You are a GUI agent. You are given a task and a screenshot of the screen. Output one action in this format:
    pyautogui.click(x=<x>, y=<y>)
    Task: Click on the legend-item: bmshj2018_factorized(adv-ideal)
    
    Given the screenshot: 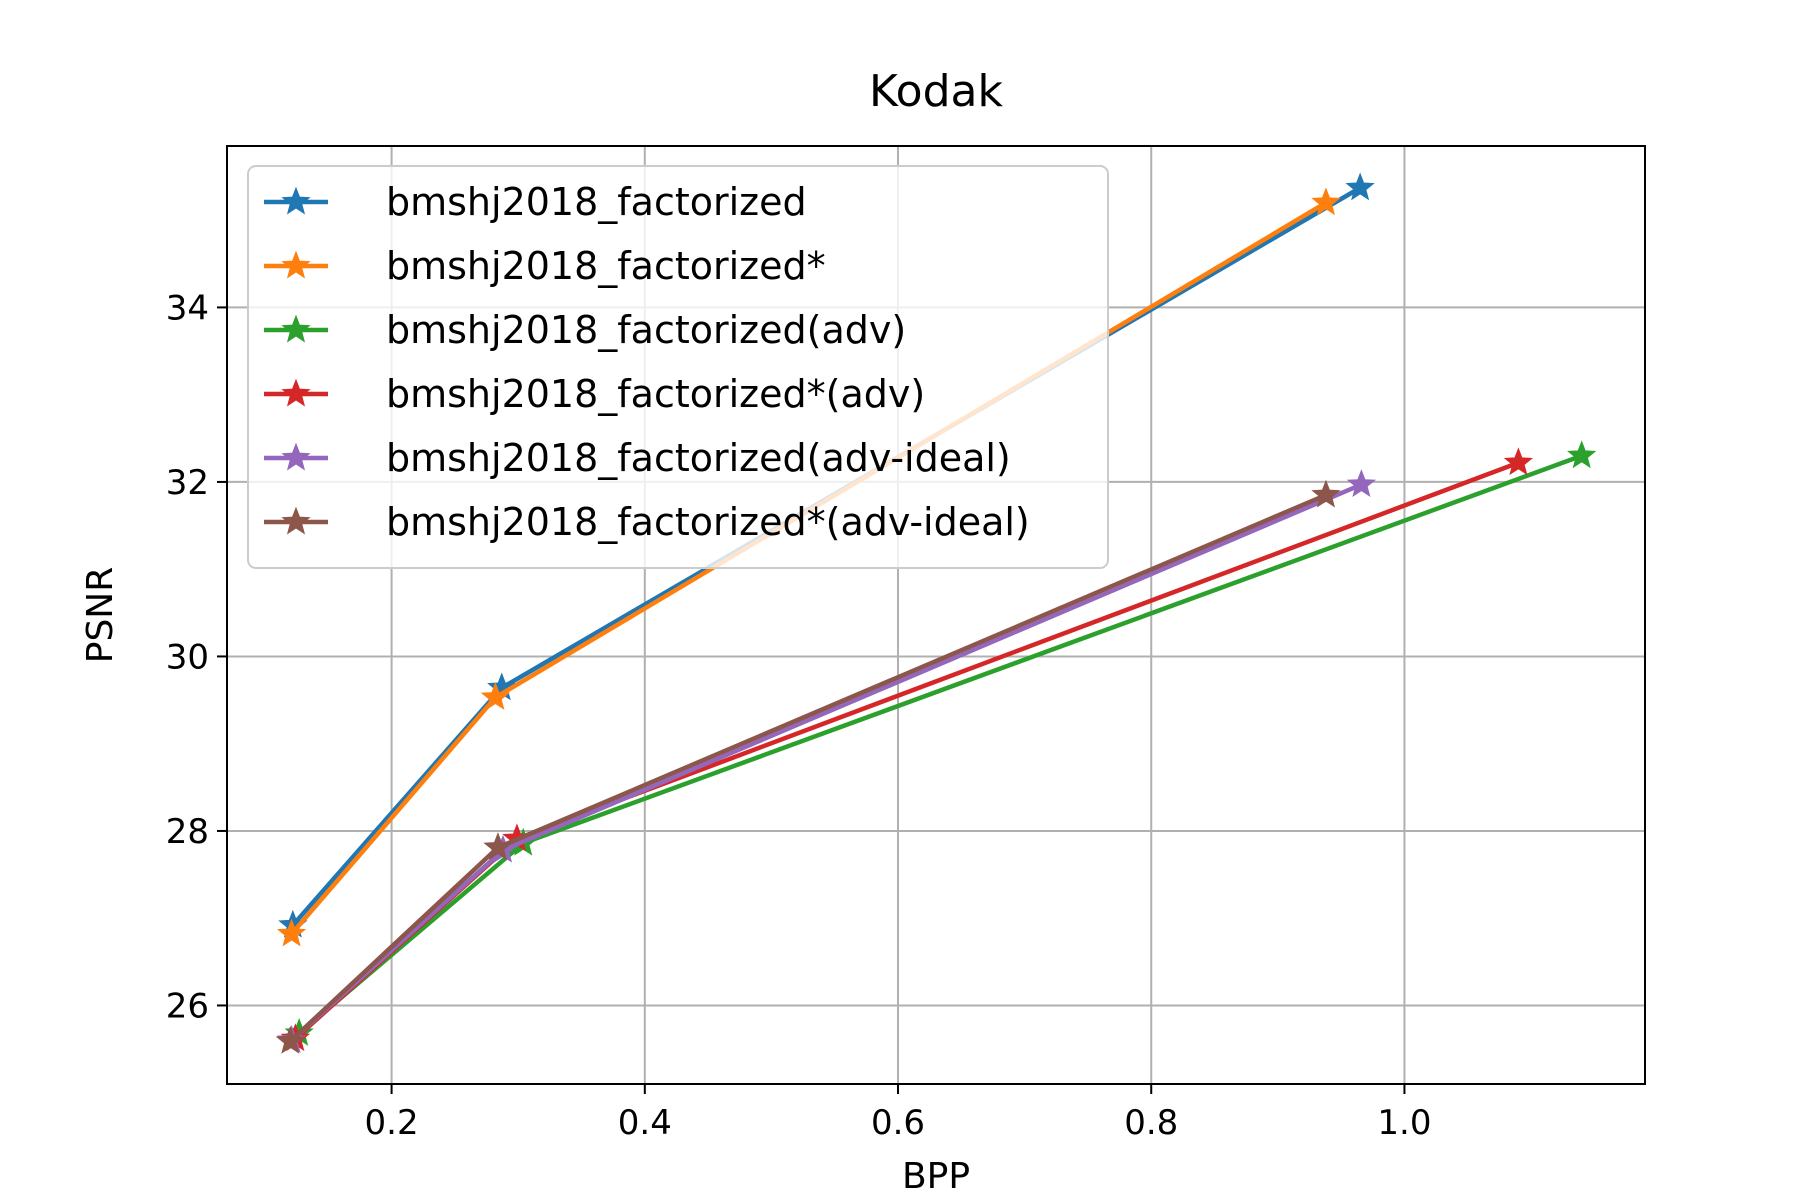 What is the action you would take?
    pyautogui.click(x=637, y=458)
    